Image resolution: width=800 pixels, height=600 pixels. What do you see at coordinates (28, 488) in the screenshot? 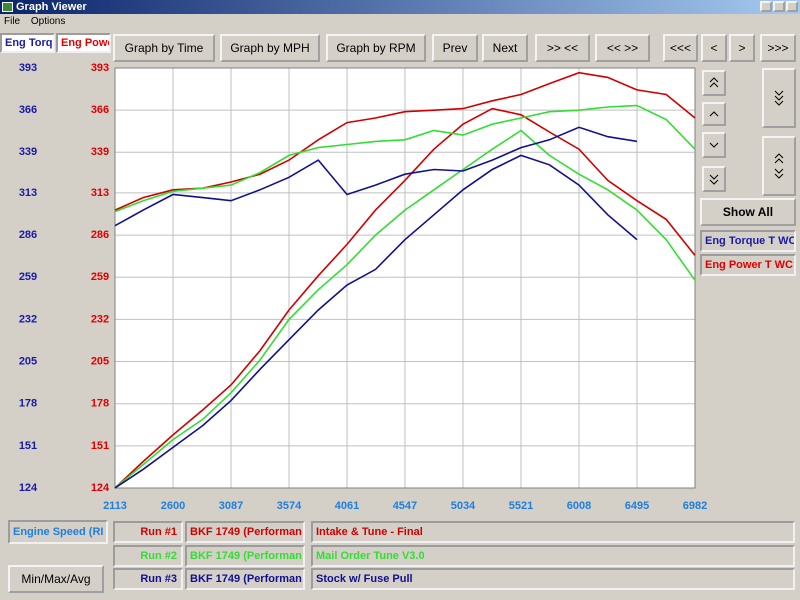
I see `y-tick-label: 124` at bounding box center [28, 488].